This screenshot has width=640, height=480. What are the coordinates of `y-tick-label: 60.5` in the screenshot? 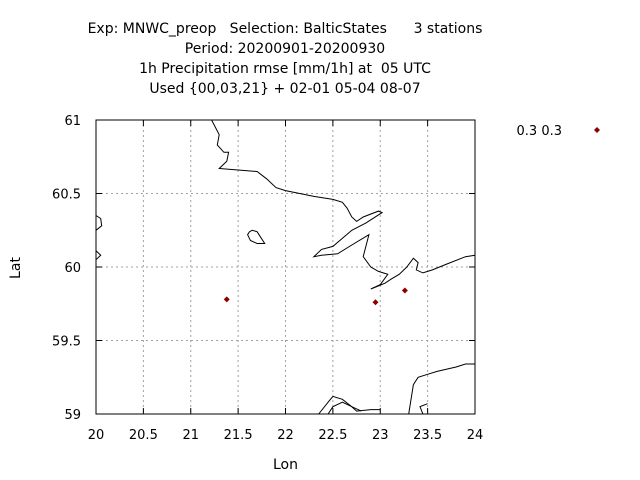 It's located at (66, 195).